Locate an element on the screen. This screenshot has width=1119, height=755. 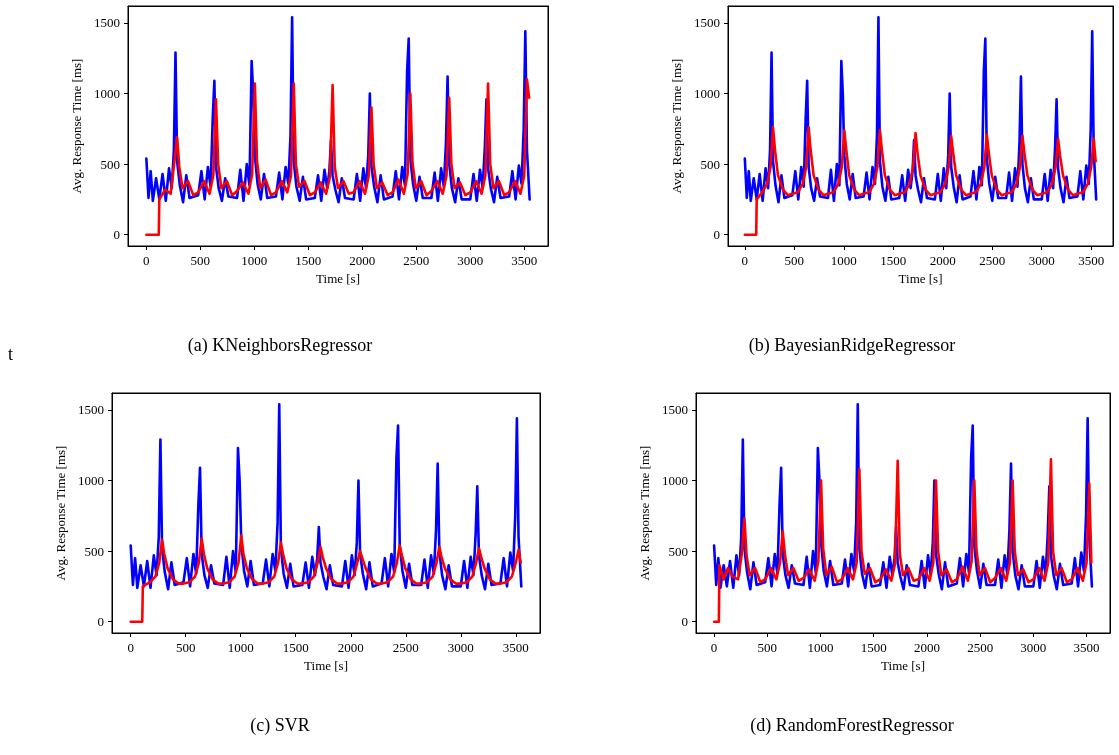
text: (c) SVR is located at coordinates (280, 725).